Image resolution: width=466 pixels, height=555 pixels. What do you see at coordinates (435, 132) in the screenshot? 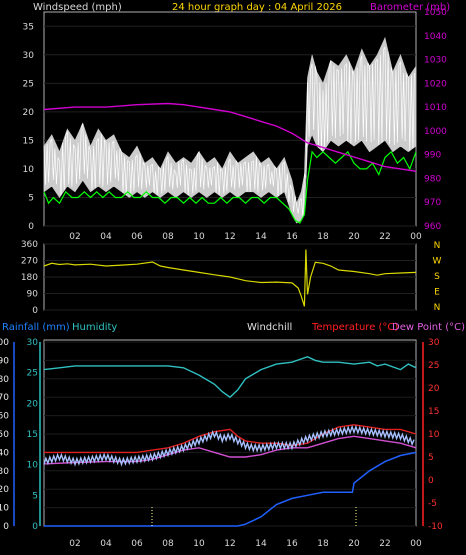
I see `barometer-y-tick: 1000` at bounding box center [435, 132].